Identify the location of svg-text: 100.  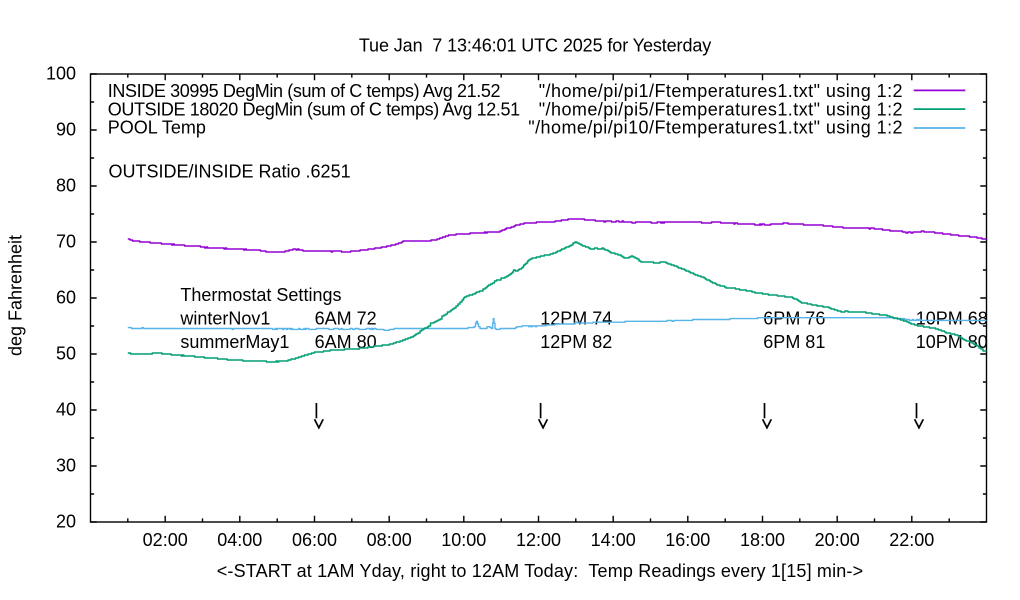
(61, 74).